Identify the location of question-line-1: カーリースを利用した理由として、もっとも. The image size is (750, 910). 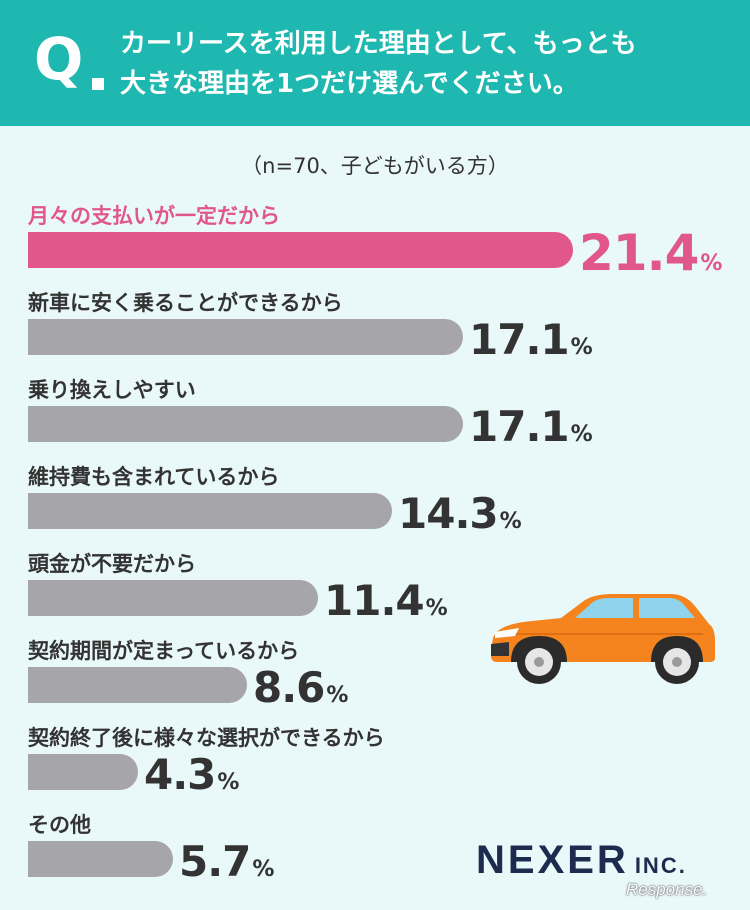
(378, 44).